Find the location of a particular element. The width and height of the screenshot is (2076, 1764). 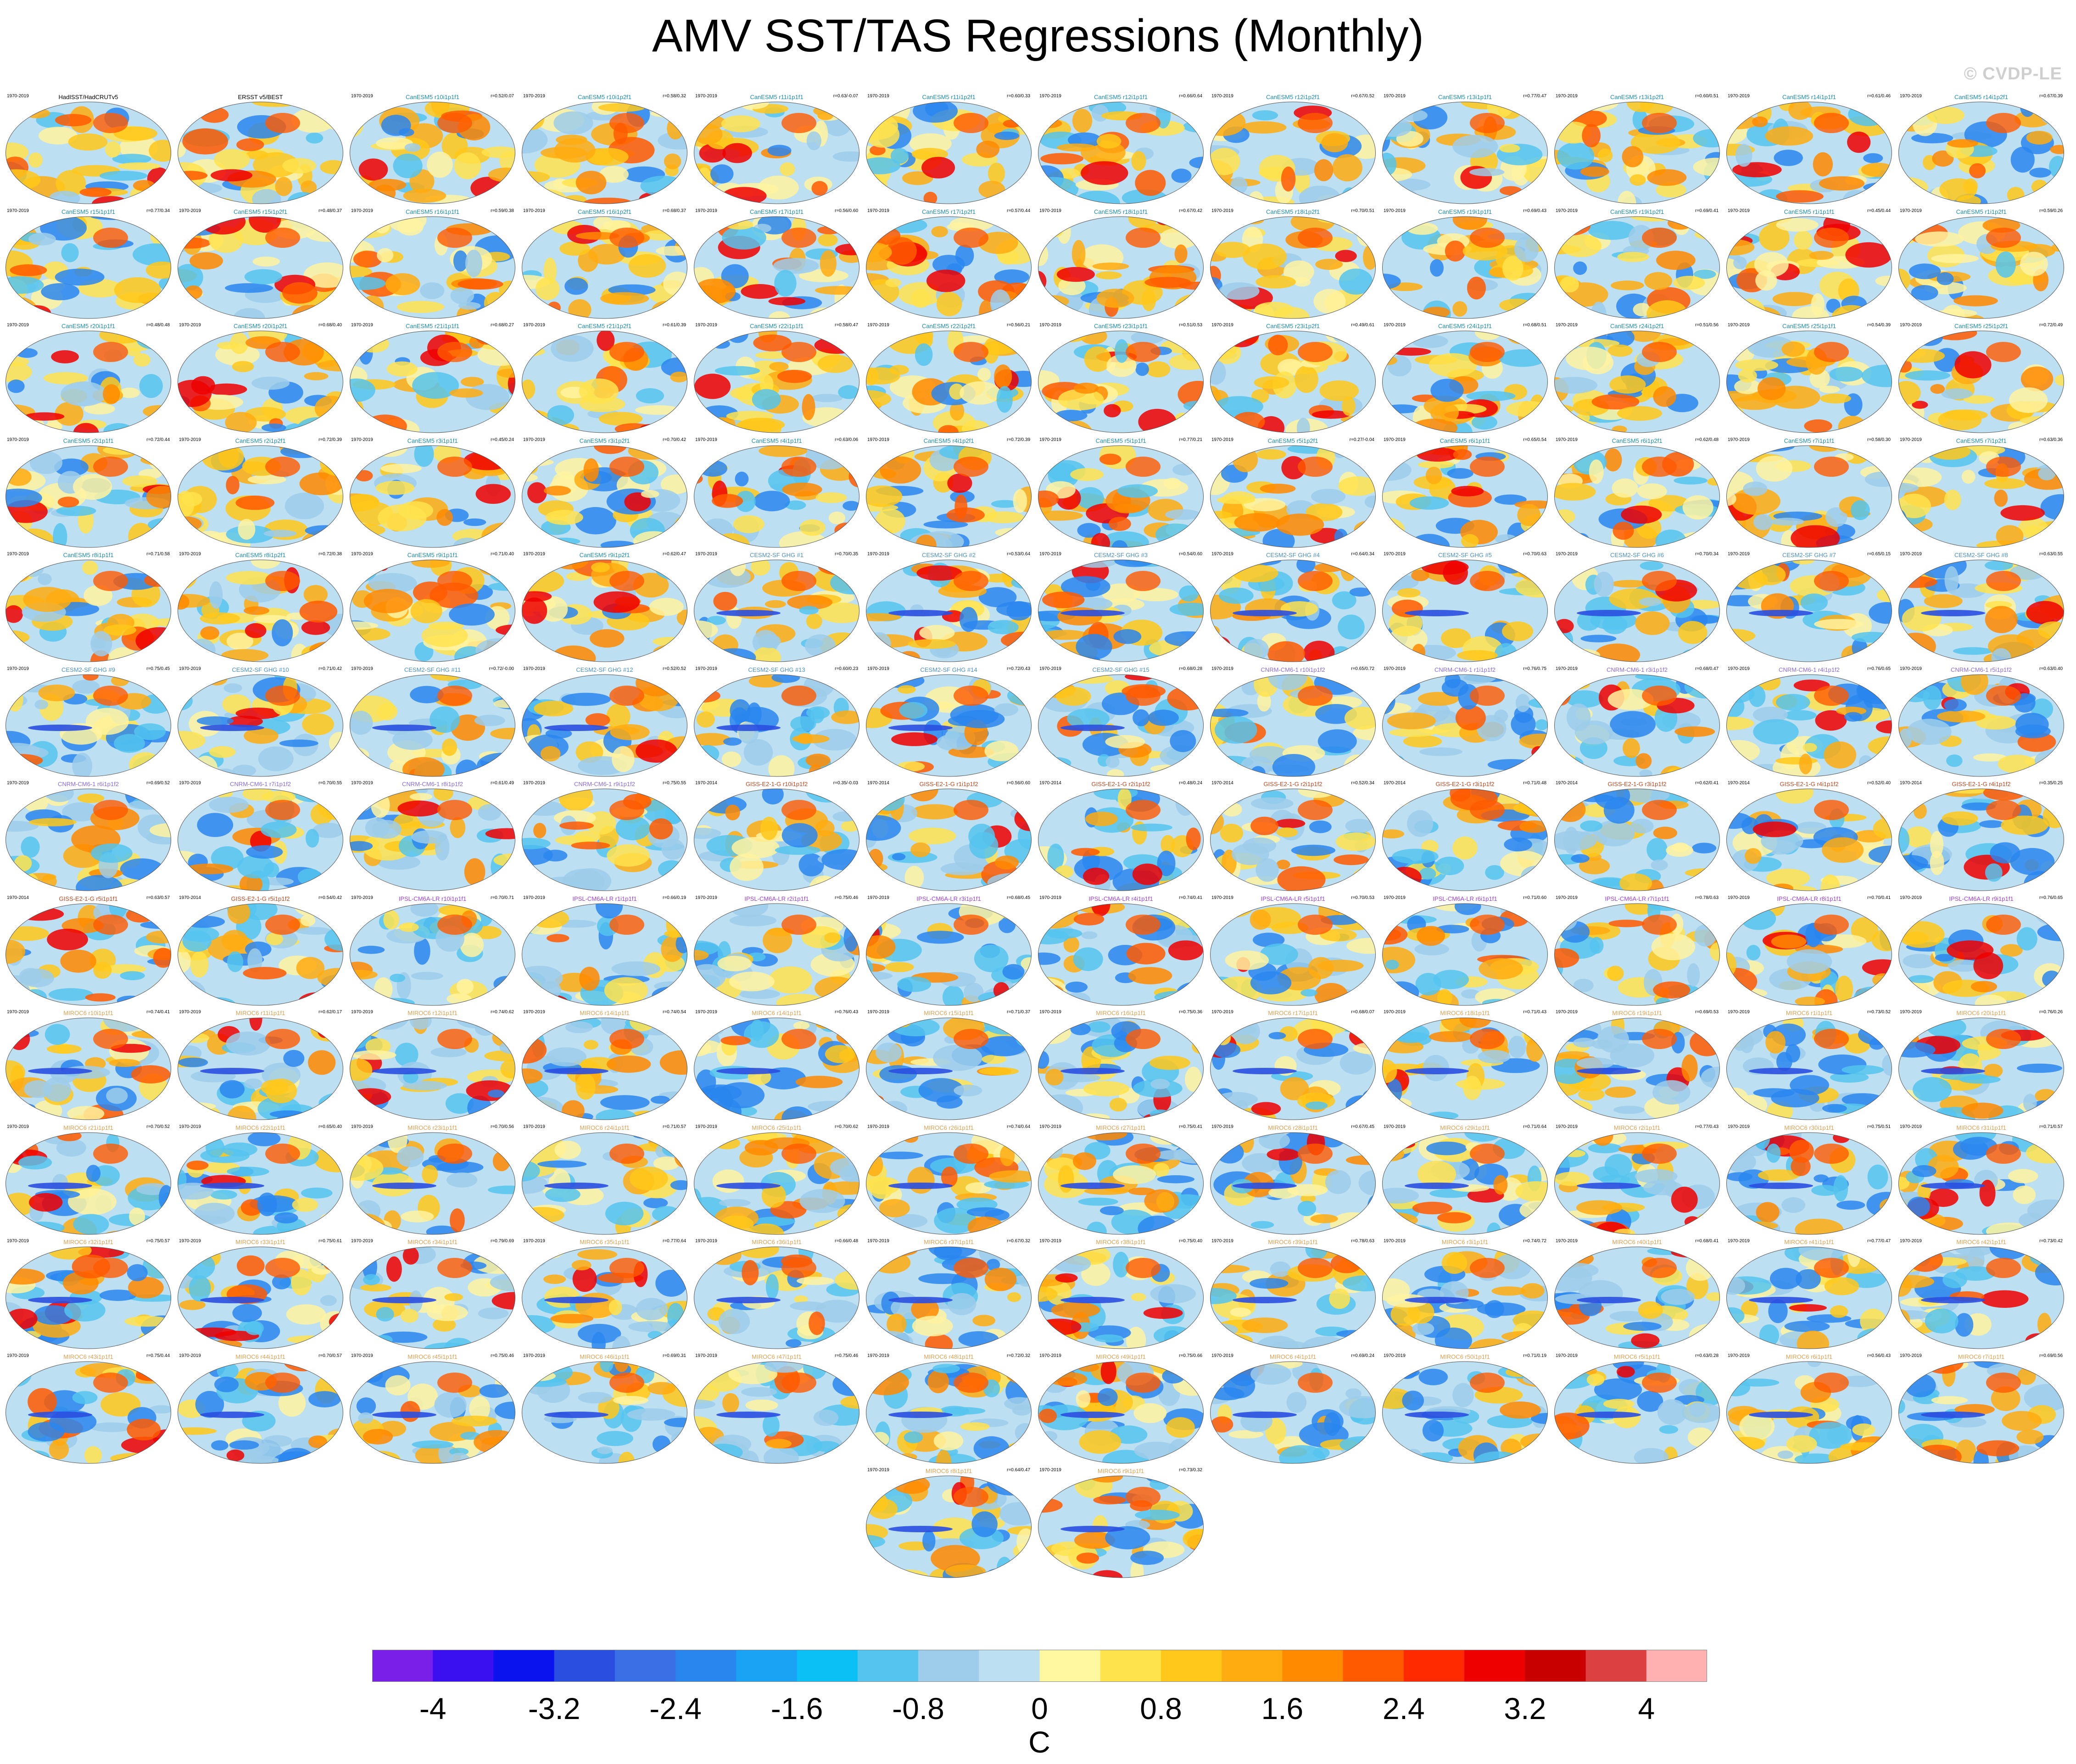

panel-title: MIROC6 r25i1p1f1 is located at coordinates (777, 1127).